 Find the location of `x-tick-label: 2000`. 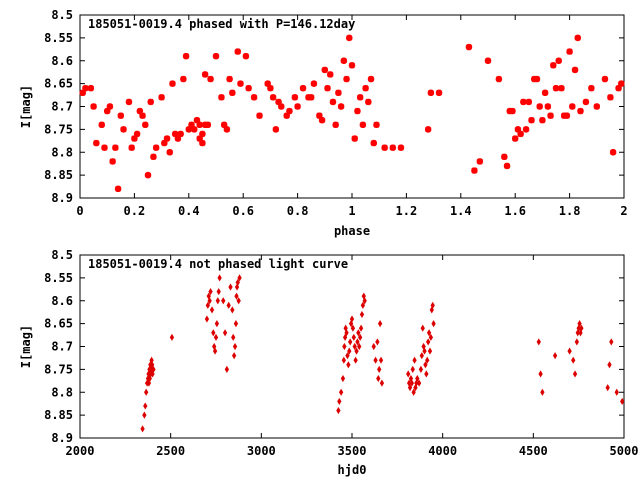

x-tick-label: 2000 is located at coordinates (80, 451).